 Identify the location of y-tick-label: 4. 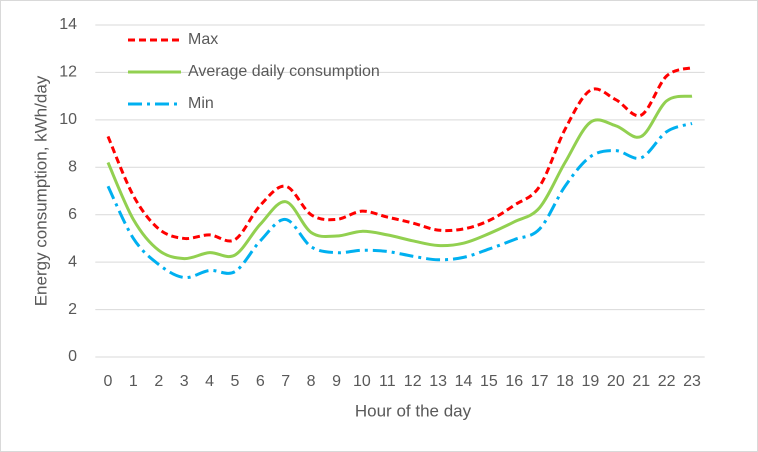
(72, 261).